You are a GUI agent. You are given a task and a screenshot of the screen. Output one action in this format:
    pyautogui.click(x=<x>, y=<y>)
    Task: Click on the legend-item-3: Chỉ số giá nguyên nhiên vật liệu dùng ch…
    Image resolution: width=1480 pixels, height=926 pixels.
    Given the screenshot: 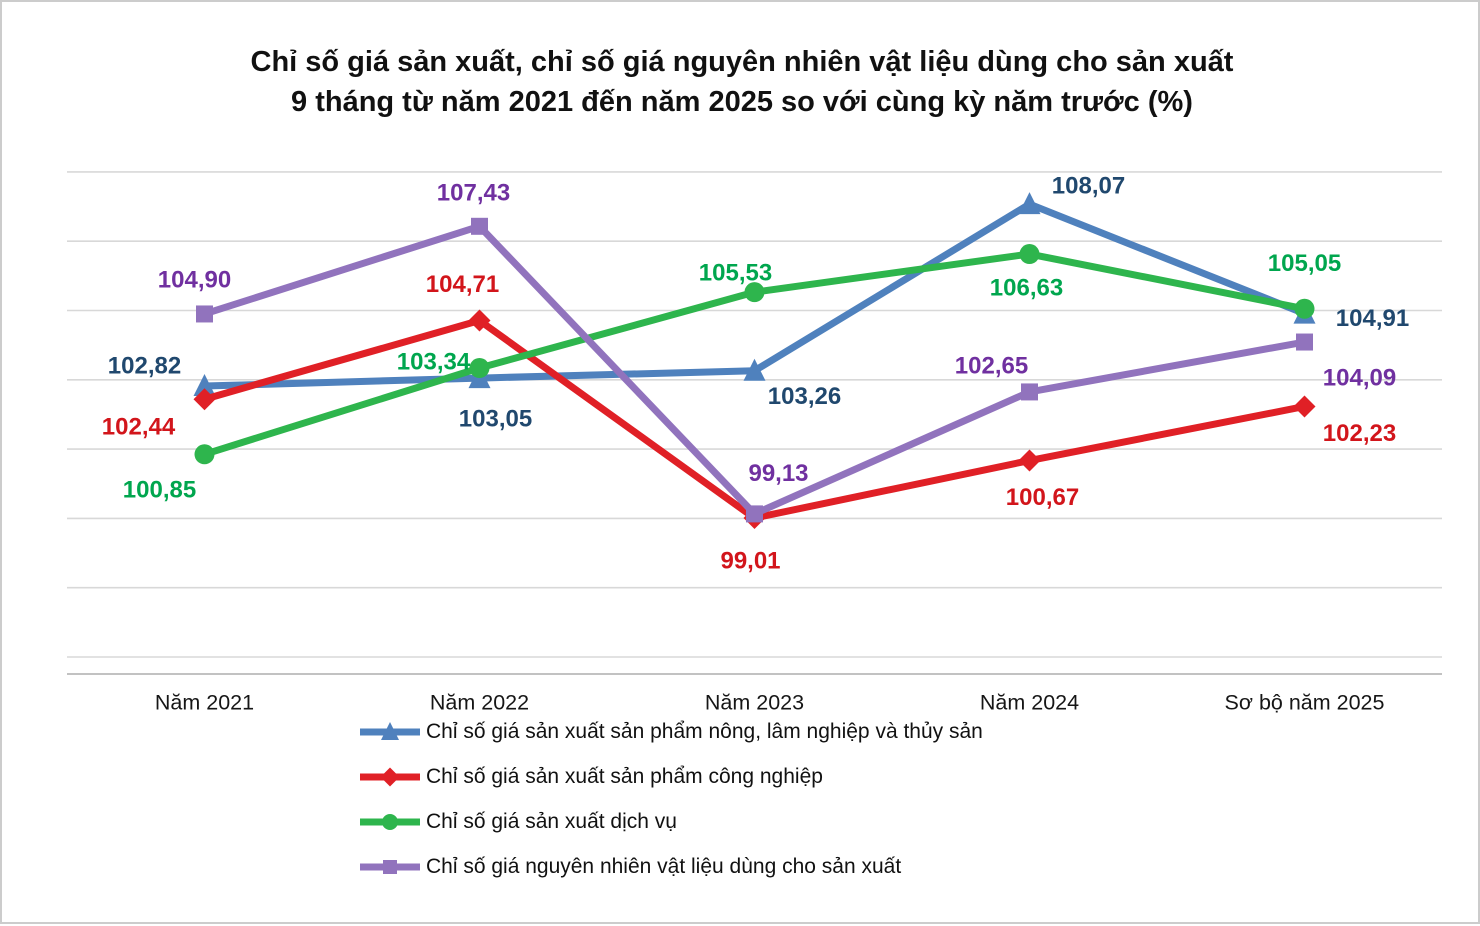 What is the action you would take?
    pyautogui.click(x=670, y=866)
    